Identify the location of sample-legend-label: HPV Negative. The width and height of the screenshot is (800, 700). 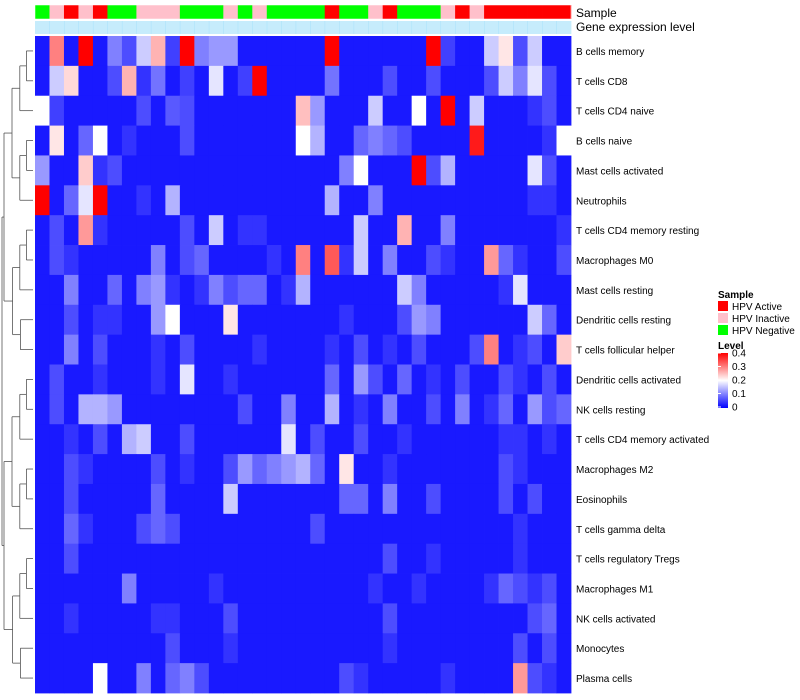
(763, 331).